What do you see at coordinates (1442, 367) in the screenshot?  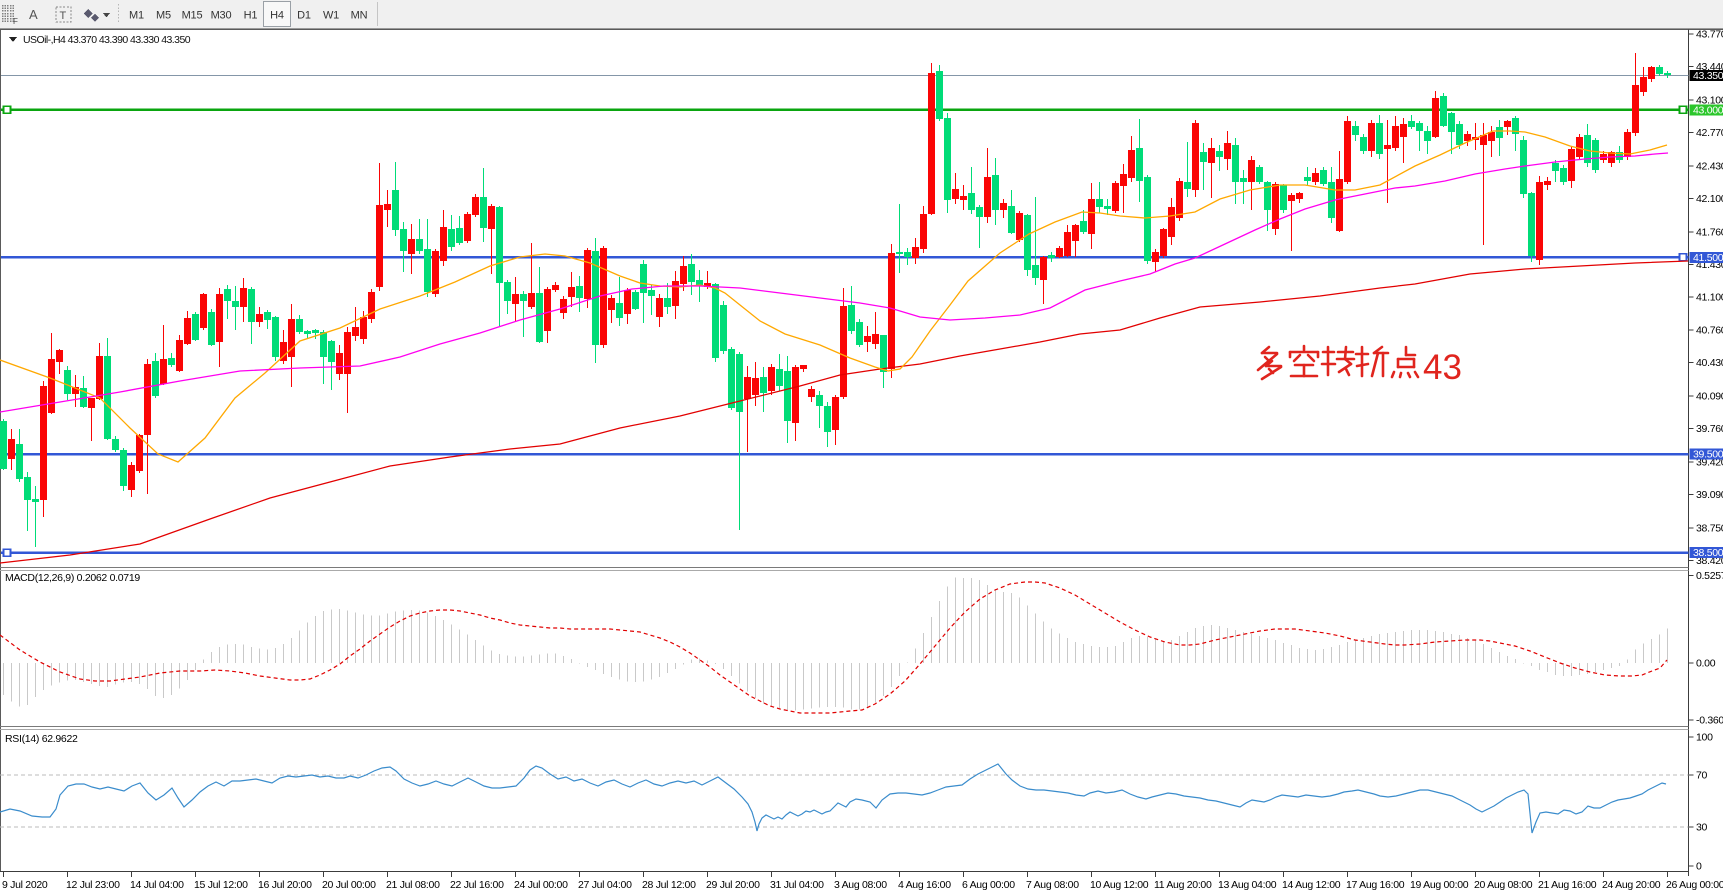 I see `svg-text: 43` at bounding box center [1442, 367].